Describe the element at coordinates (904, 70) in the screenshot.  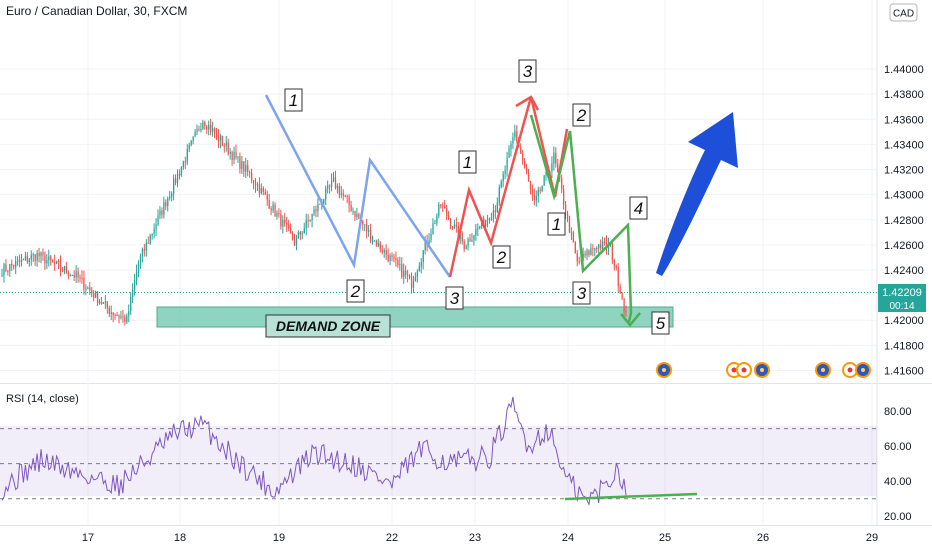
I see `price-tick-label: 1.44000` at that location.